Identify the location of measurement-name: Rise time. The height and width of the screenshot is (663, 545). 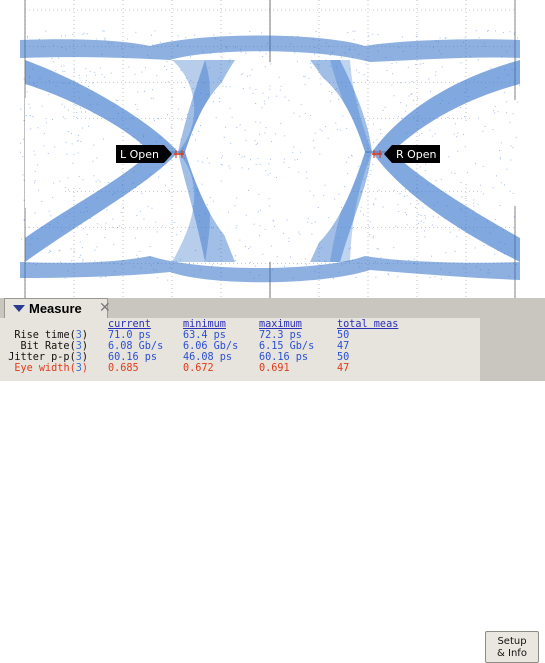
(42, 335).